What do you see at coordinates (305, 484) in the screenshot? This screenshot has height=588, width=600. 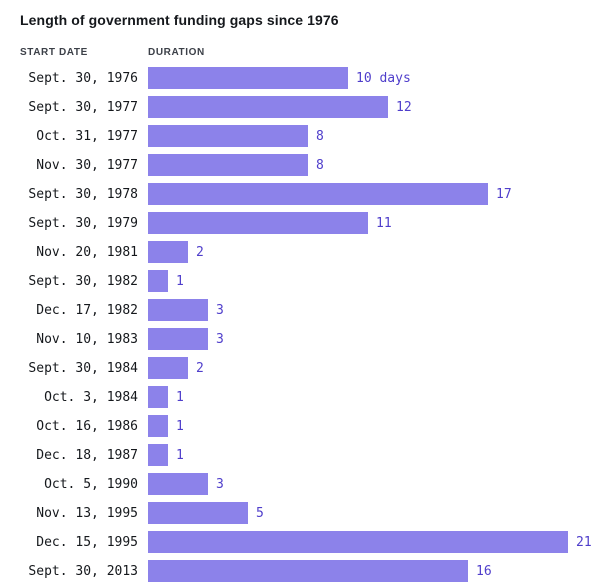 I see `table-row: Oct. 5, 1990 3` at bounding box center [305, 484].